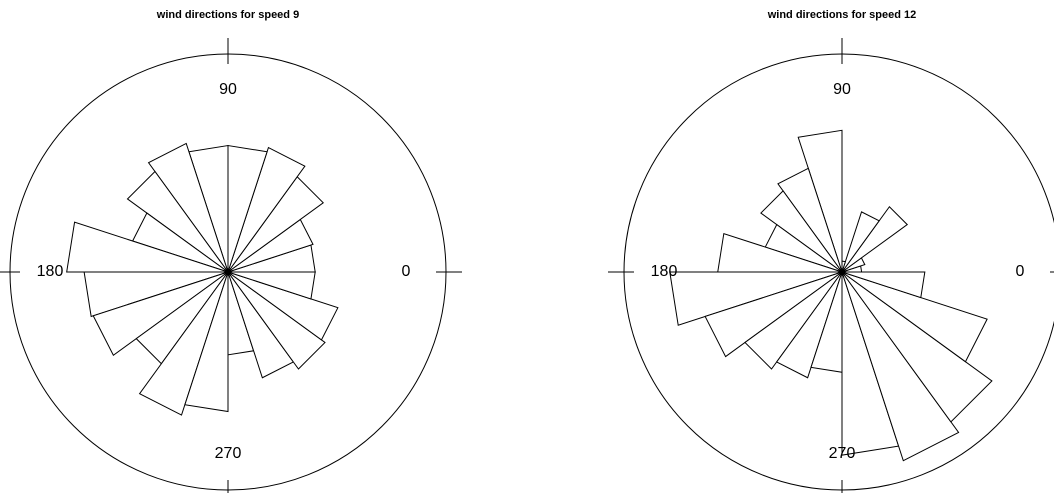 The height and width of the screenshot is (493, 1054). I want to click on chart-title: wind directions for speed 12, so click(842, 15).